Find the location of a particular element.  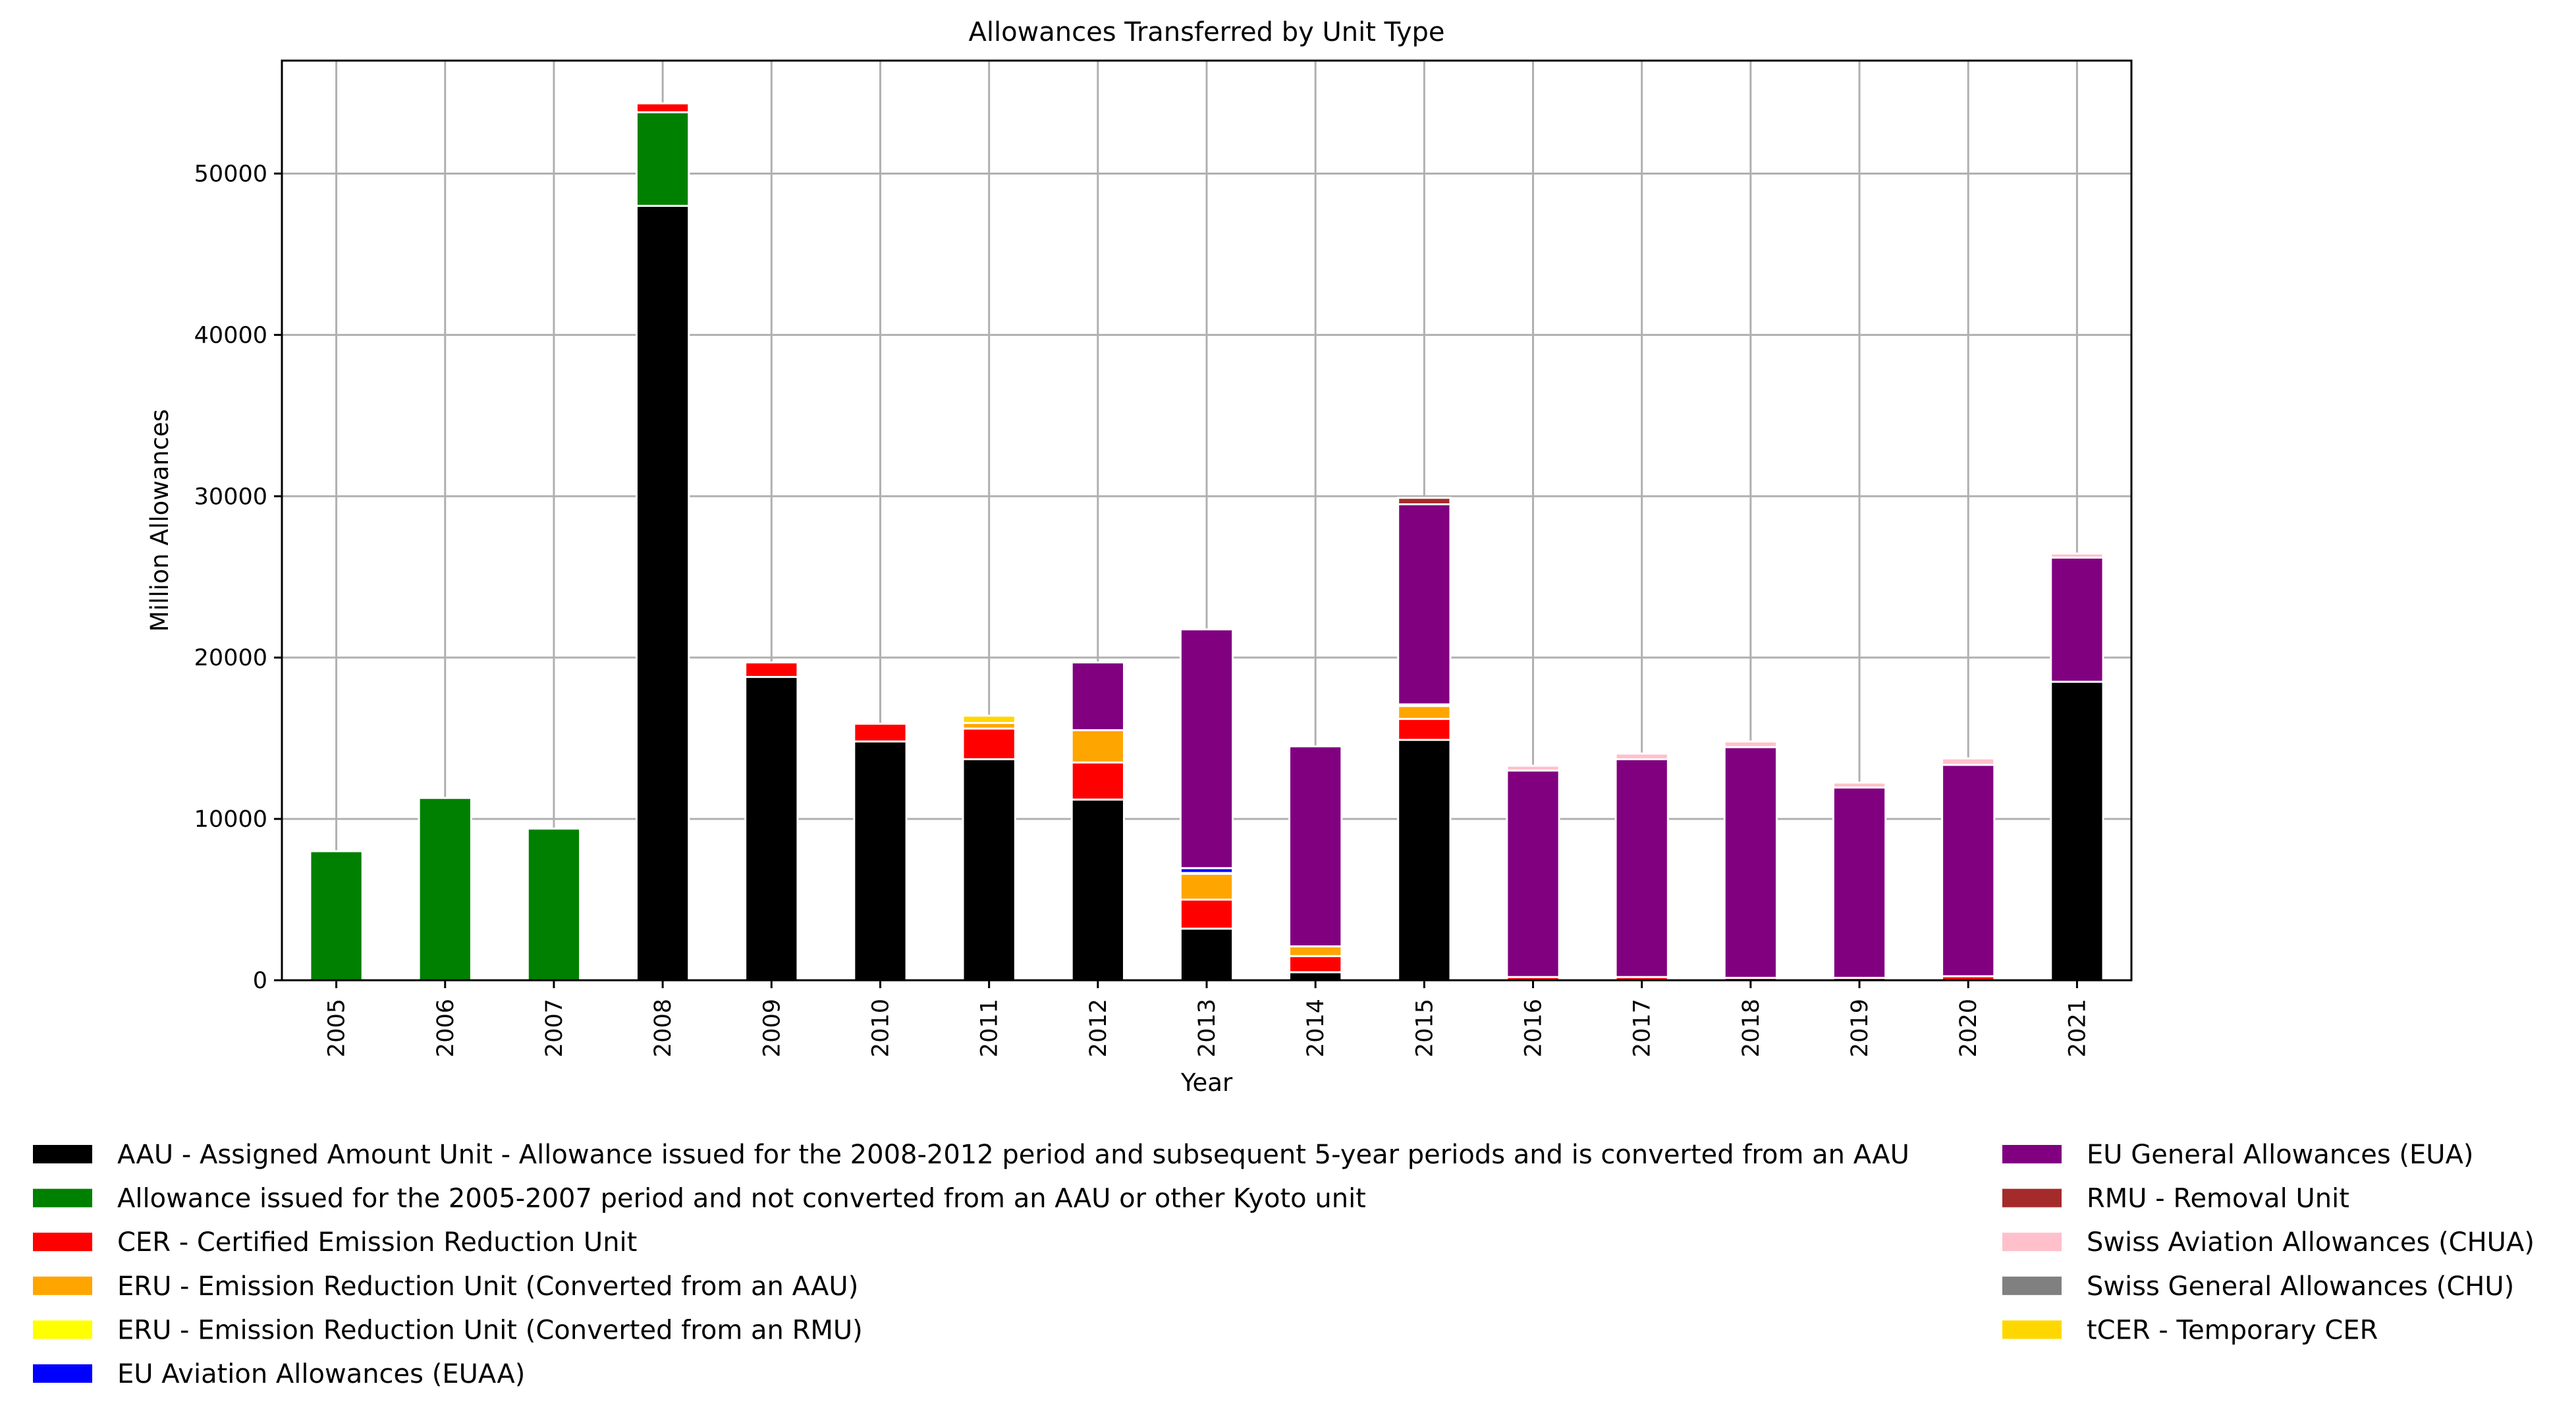

x-tick-label: 2019 is located at coordinates (1860, 1028).